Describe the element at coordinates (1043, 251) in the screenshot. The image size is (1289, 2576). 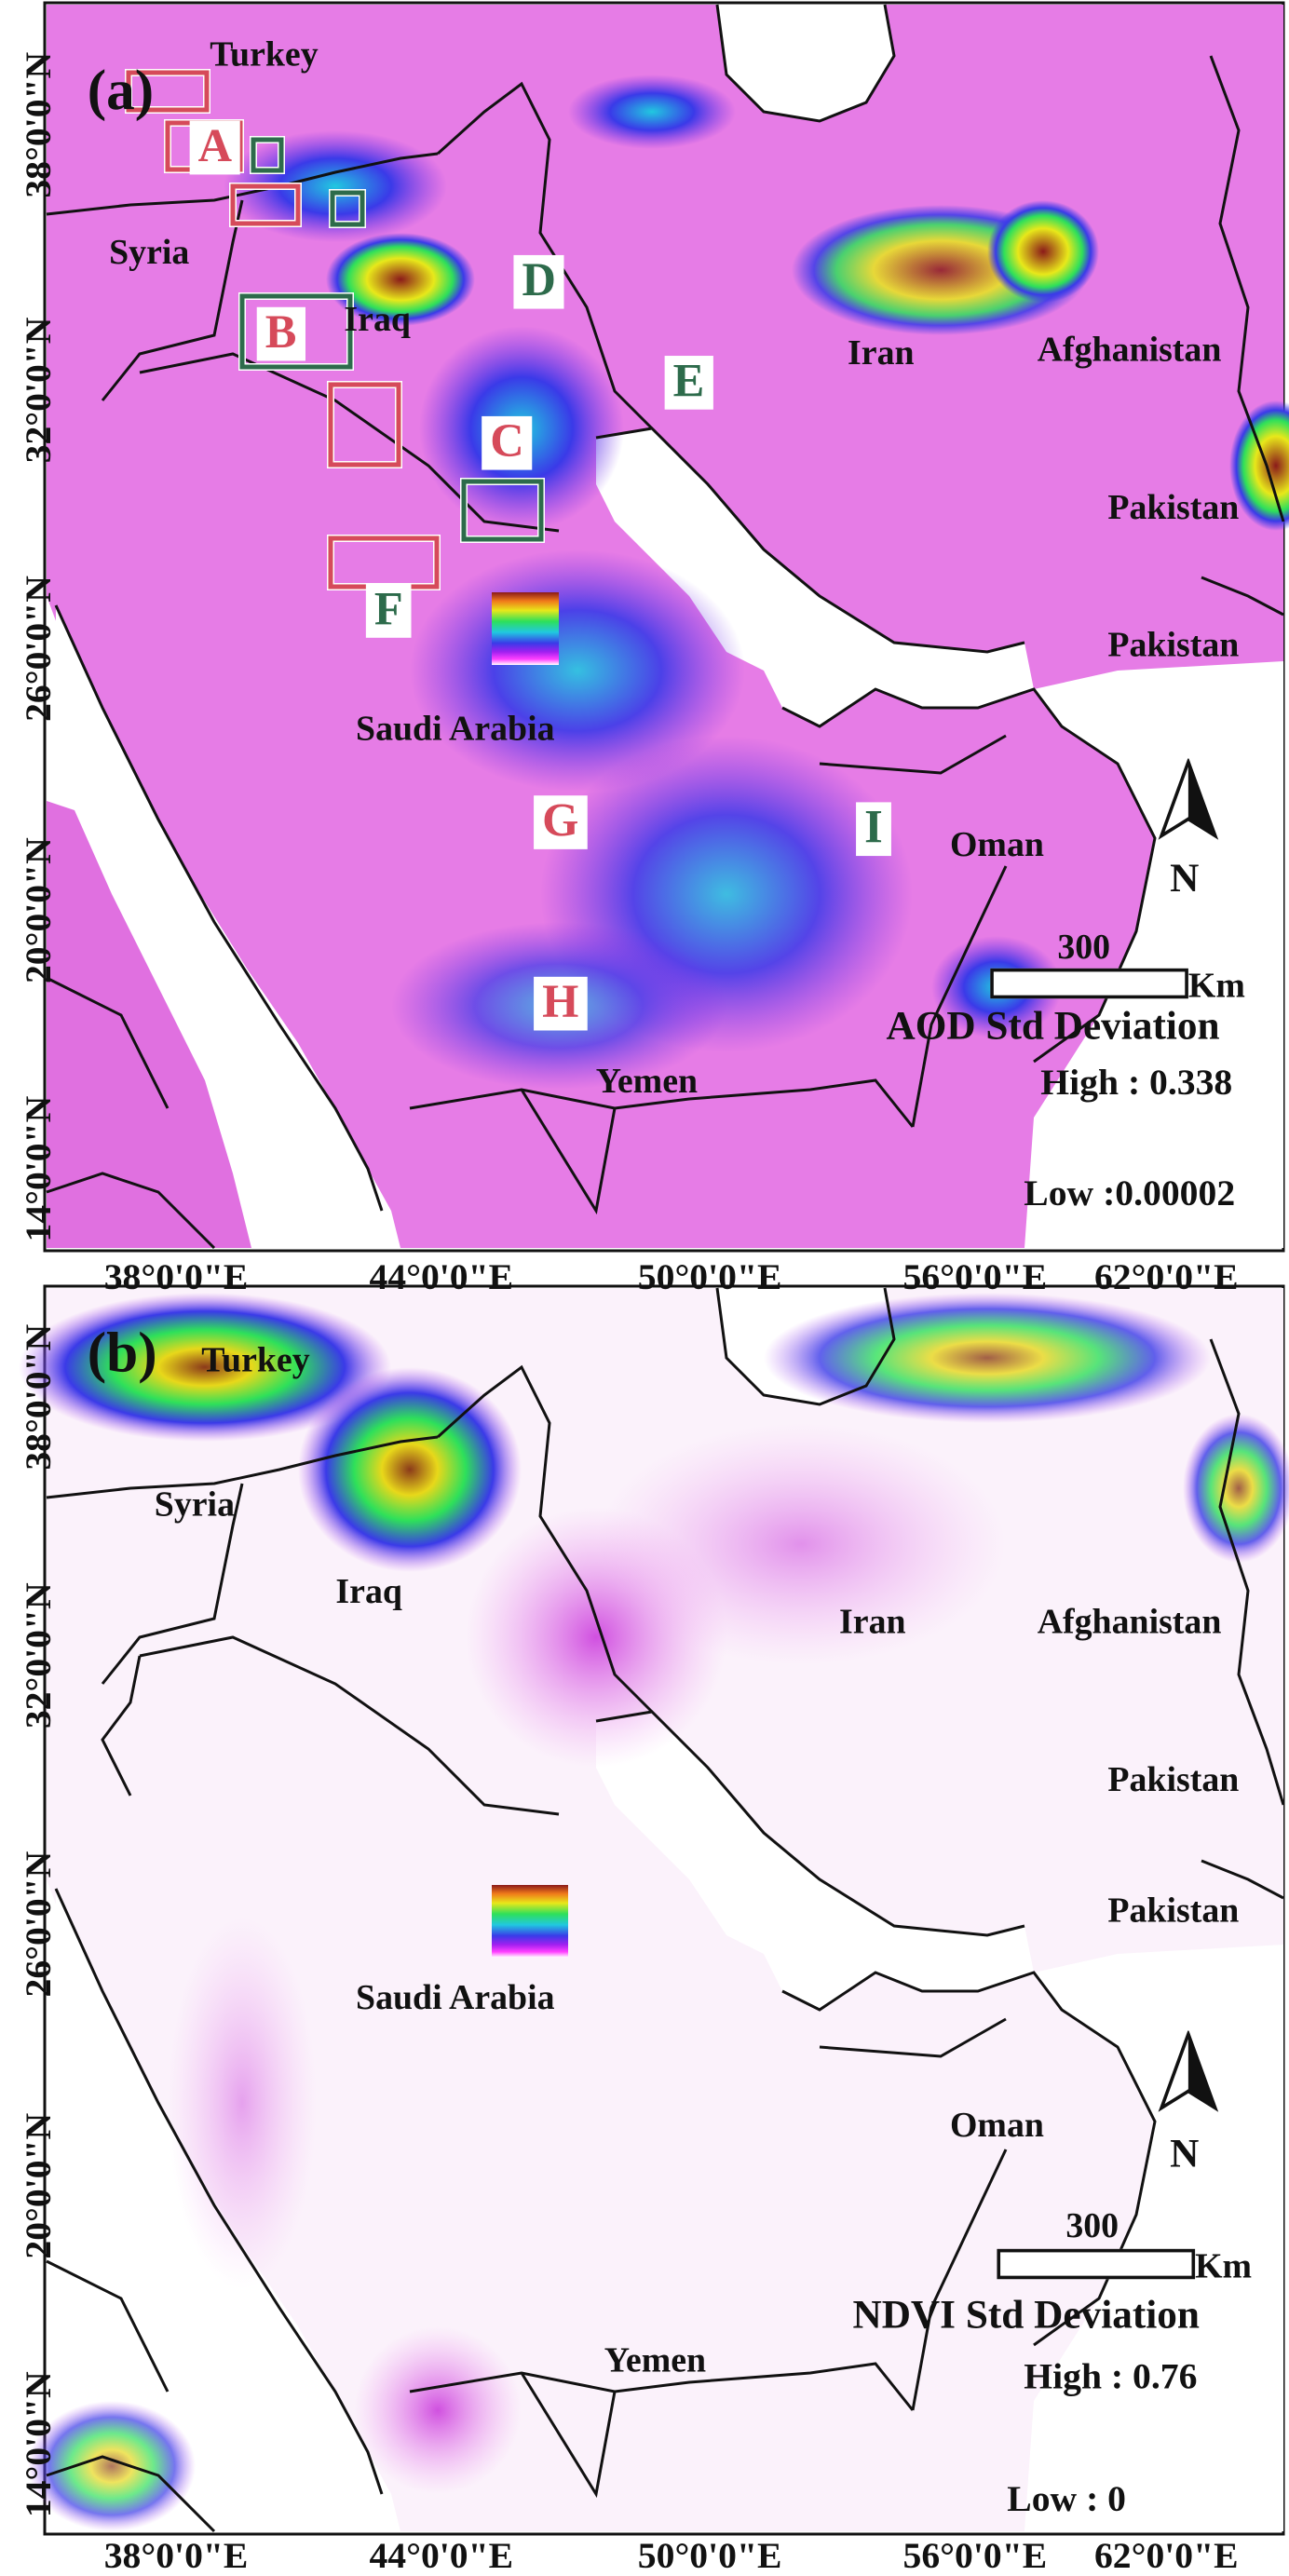
I see `aod-hotspot-iran-east` at that location.